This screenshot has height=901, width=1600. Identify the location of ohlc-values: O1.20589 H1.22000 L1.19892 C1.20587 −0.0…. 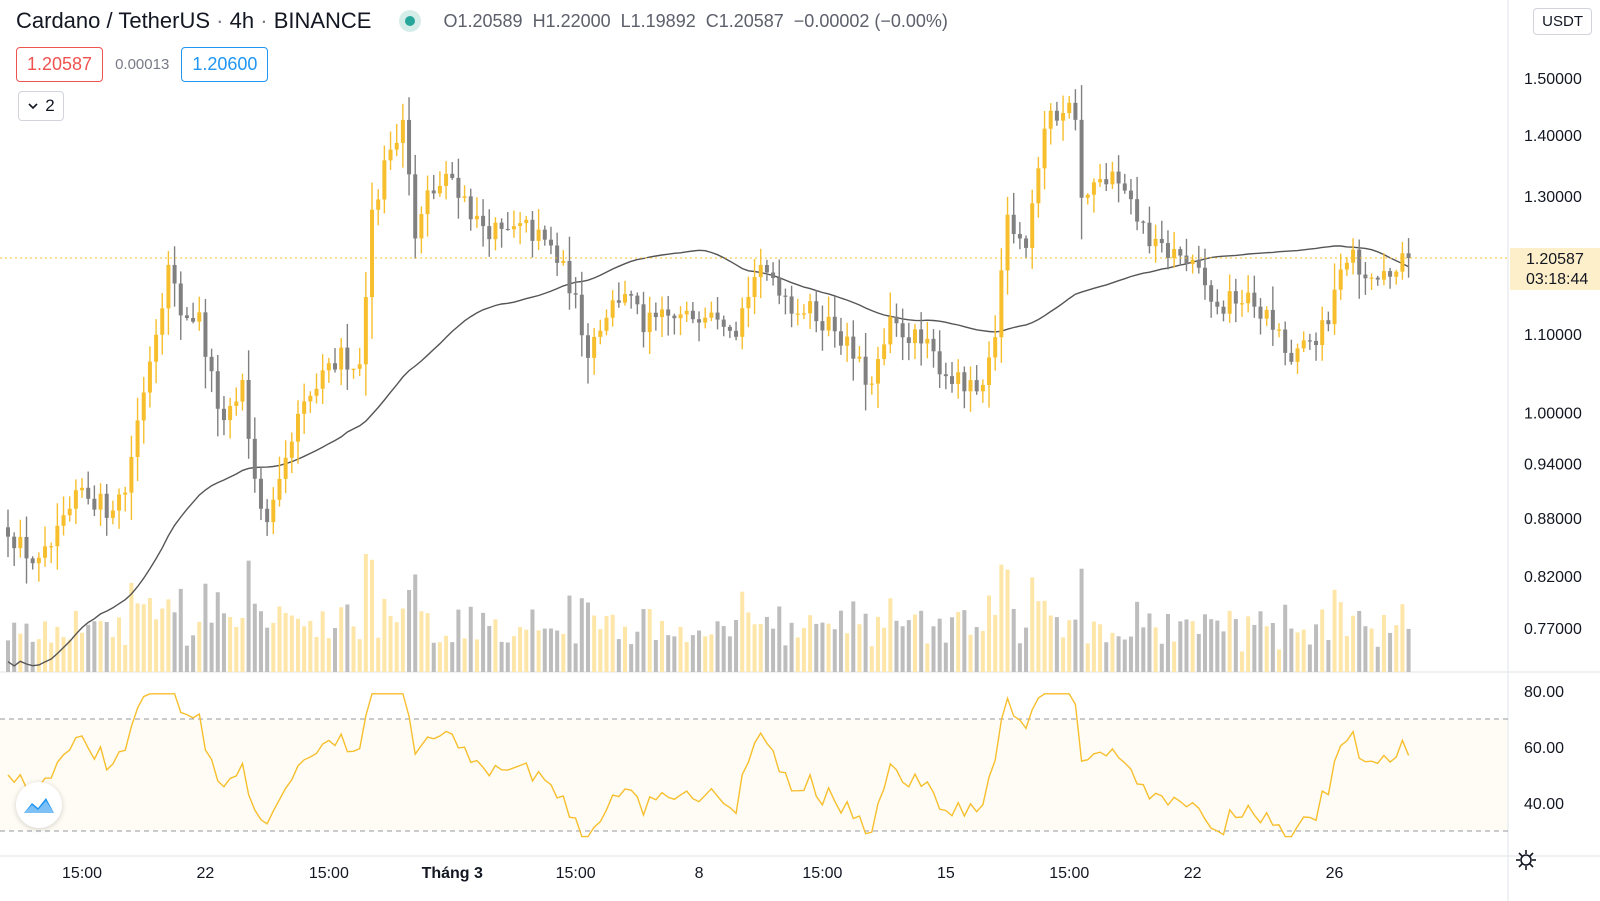
(695, 21).